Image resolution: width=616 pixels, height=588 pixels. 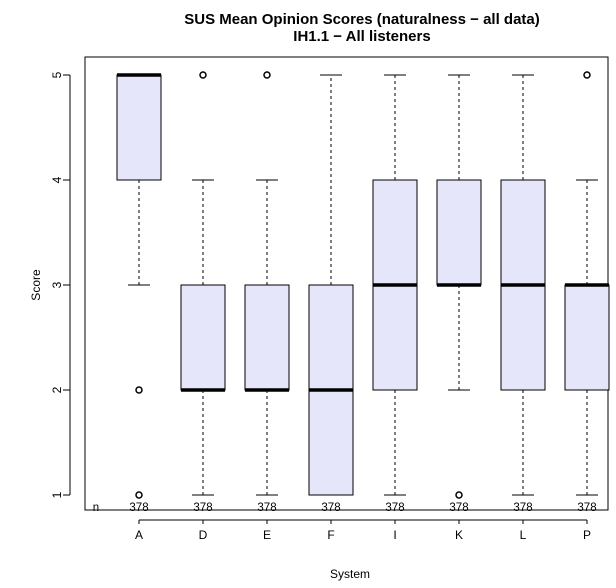 I want to click on box-I, so click(x=395, y=285).